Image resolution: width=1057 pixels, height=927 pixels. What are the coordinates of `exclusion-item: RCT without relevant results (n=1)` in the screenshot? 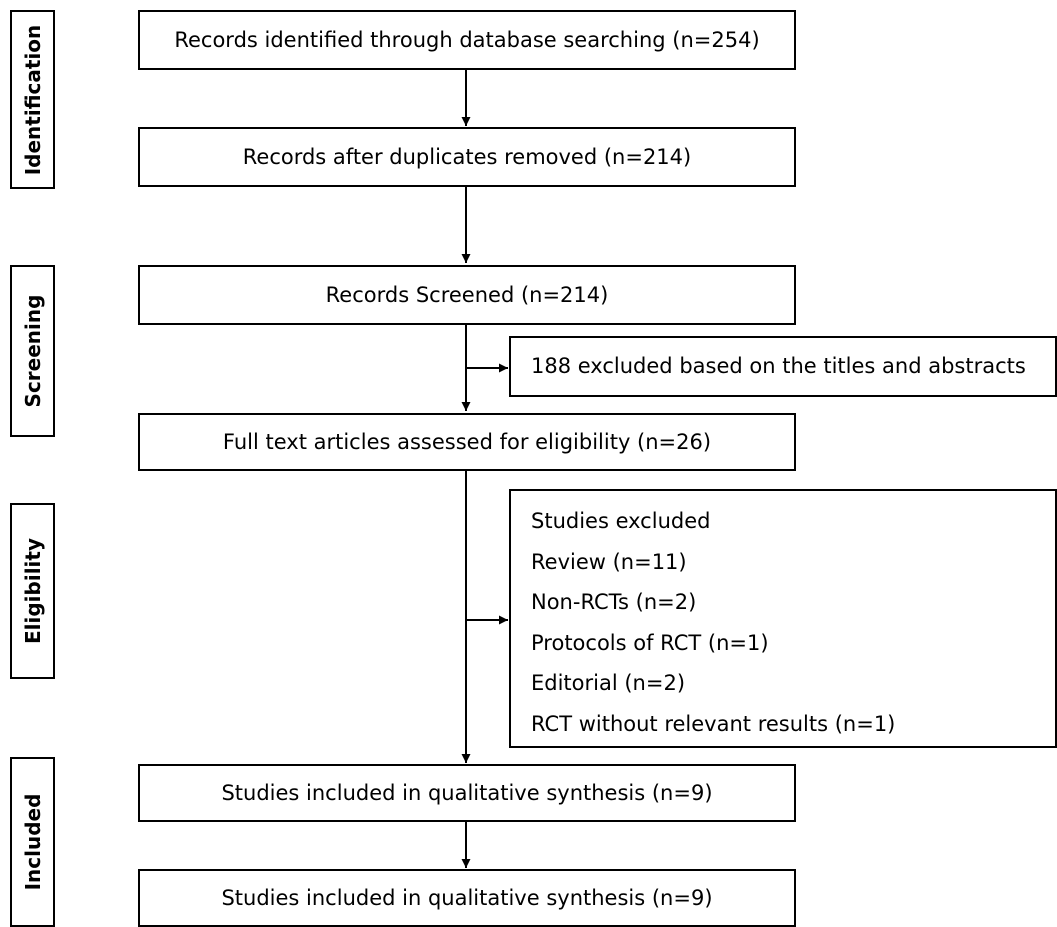 It's located at (713, 723).